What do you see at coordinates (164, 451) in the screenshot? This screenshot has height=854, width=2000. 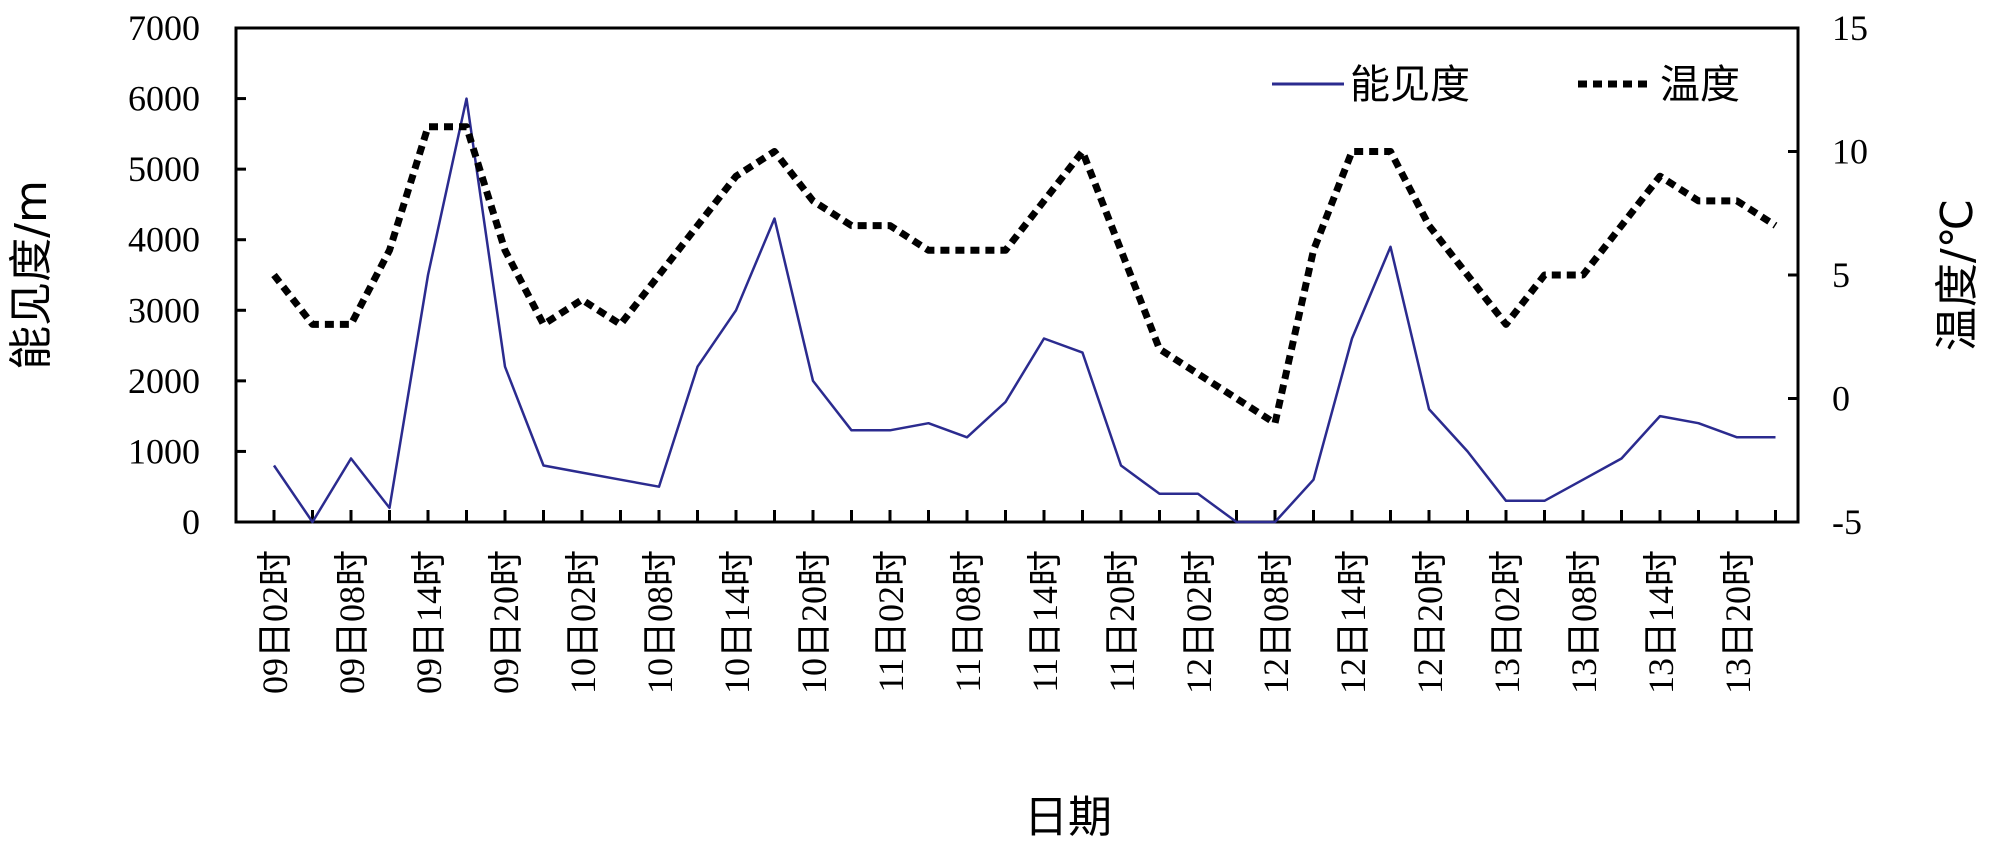 I see `y-left-tick-label: 1000` at bounding box center [164, 451].